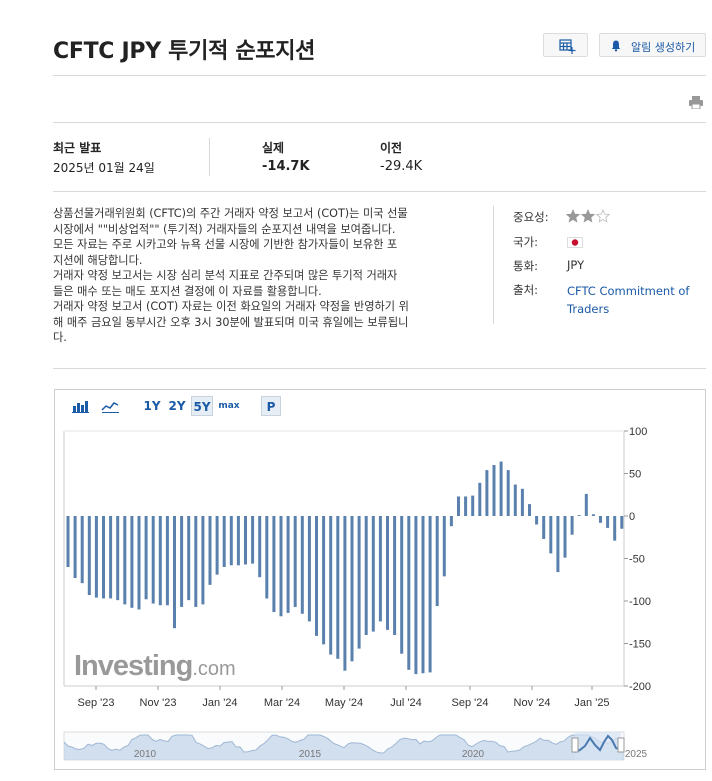 Image resolution: width=712 pixels, height=781 pixels. What do you see at coordinates (110, 406) in the screenshot?
I see `line-chart-button` at bounding box center [110, 406].